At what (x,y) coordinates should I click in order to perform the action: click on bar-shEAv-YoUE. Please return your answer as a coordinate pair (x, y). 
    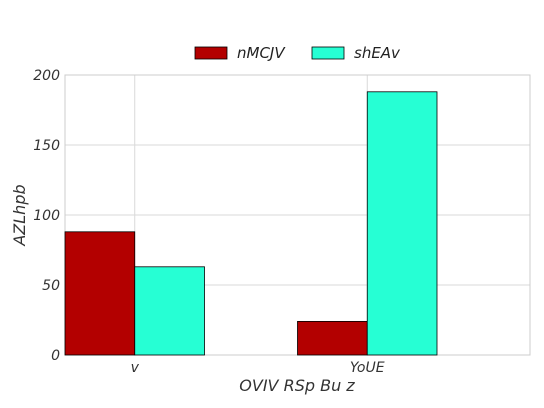
    Looking at the image, I should click on (402, 223).